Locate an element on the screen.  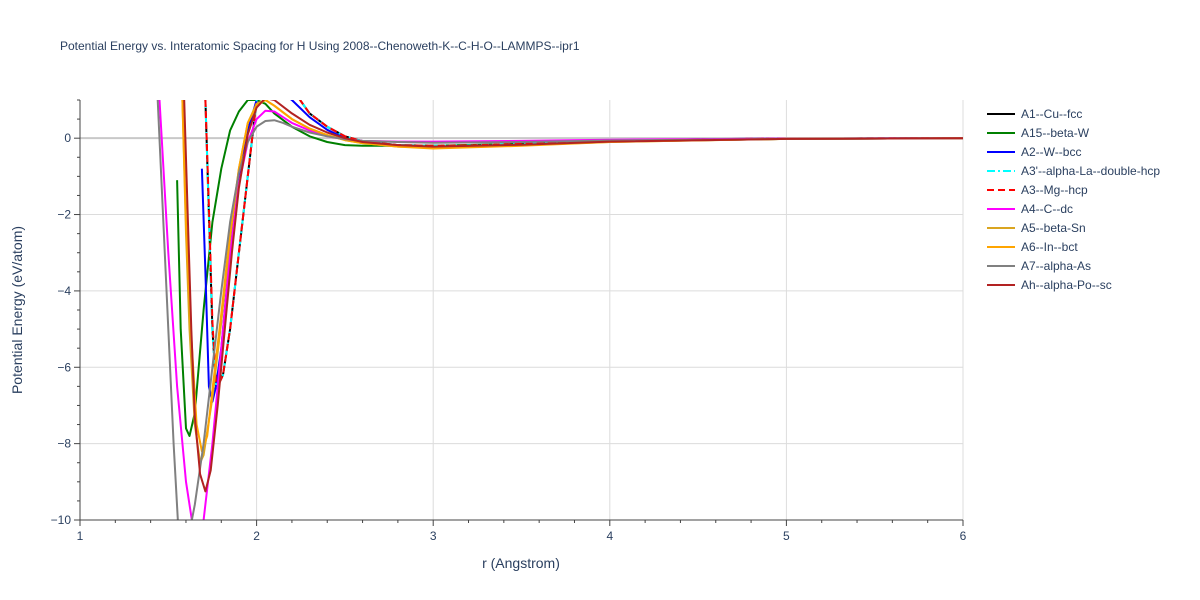
legend-label: A4--C--dc is located at coordinates (1047, 209).